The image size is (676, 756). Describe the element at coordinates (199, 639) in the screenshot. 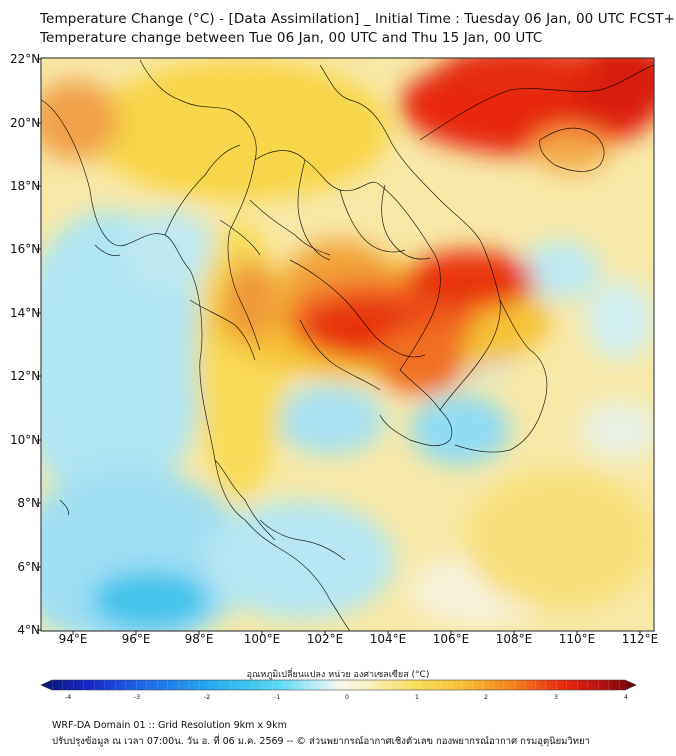

I see `lon-label: 98°E` at that location.